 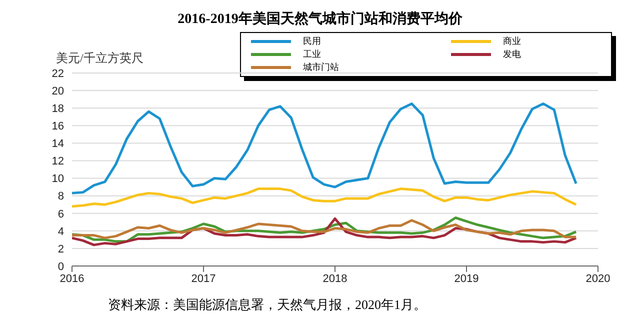 I want to click on legend-label: 商业, so click(x=512, y=41).